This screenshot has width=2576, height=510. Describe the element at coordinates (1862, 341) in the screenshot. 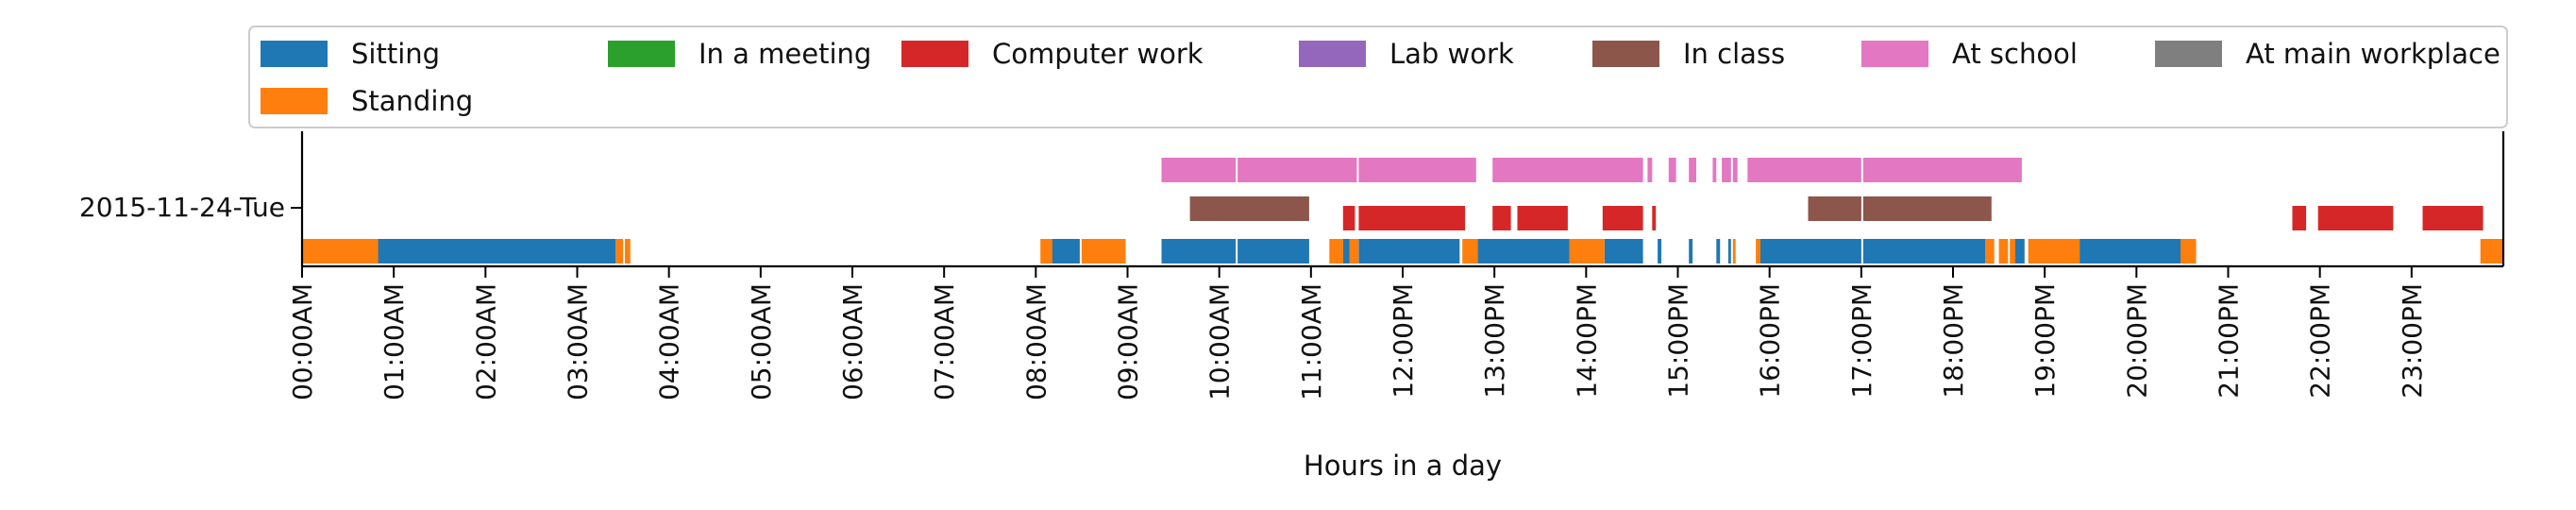

I see `x-tick-label-17: 17:00PM` at that location.